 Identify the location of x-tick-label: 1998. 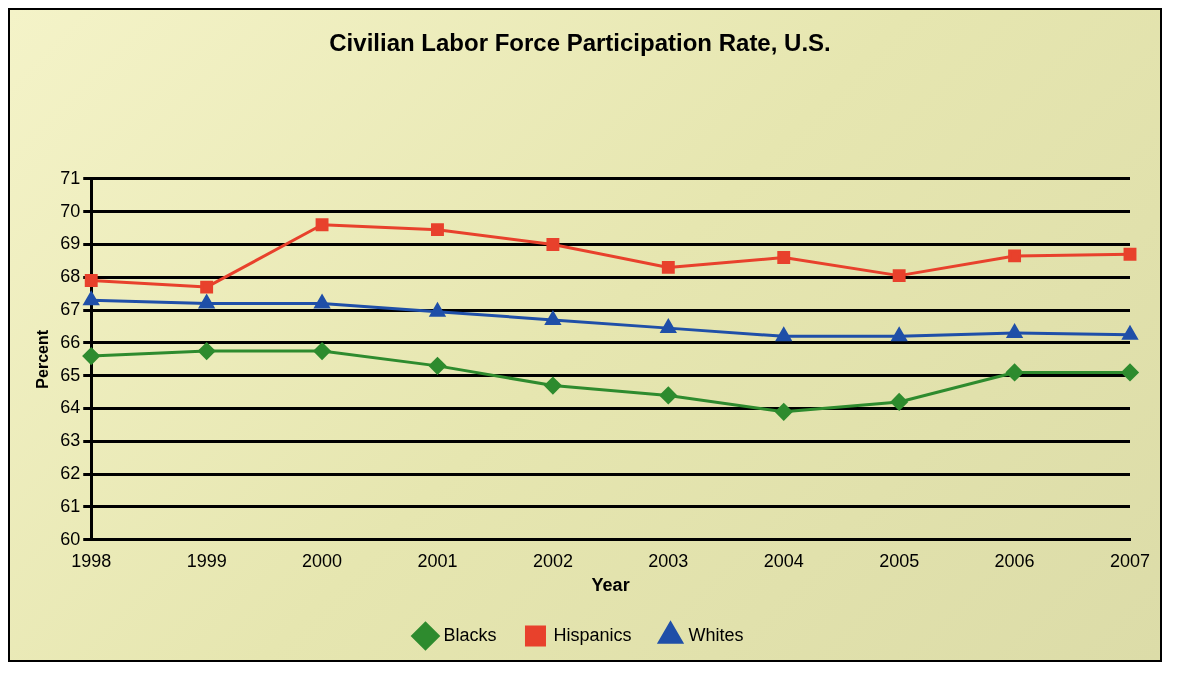
(91, 560).